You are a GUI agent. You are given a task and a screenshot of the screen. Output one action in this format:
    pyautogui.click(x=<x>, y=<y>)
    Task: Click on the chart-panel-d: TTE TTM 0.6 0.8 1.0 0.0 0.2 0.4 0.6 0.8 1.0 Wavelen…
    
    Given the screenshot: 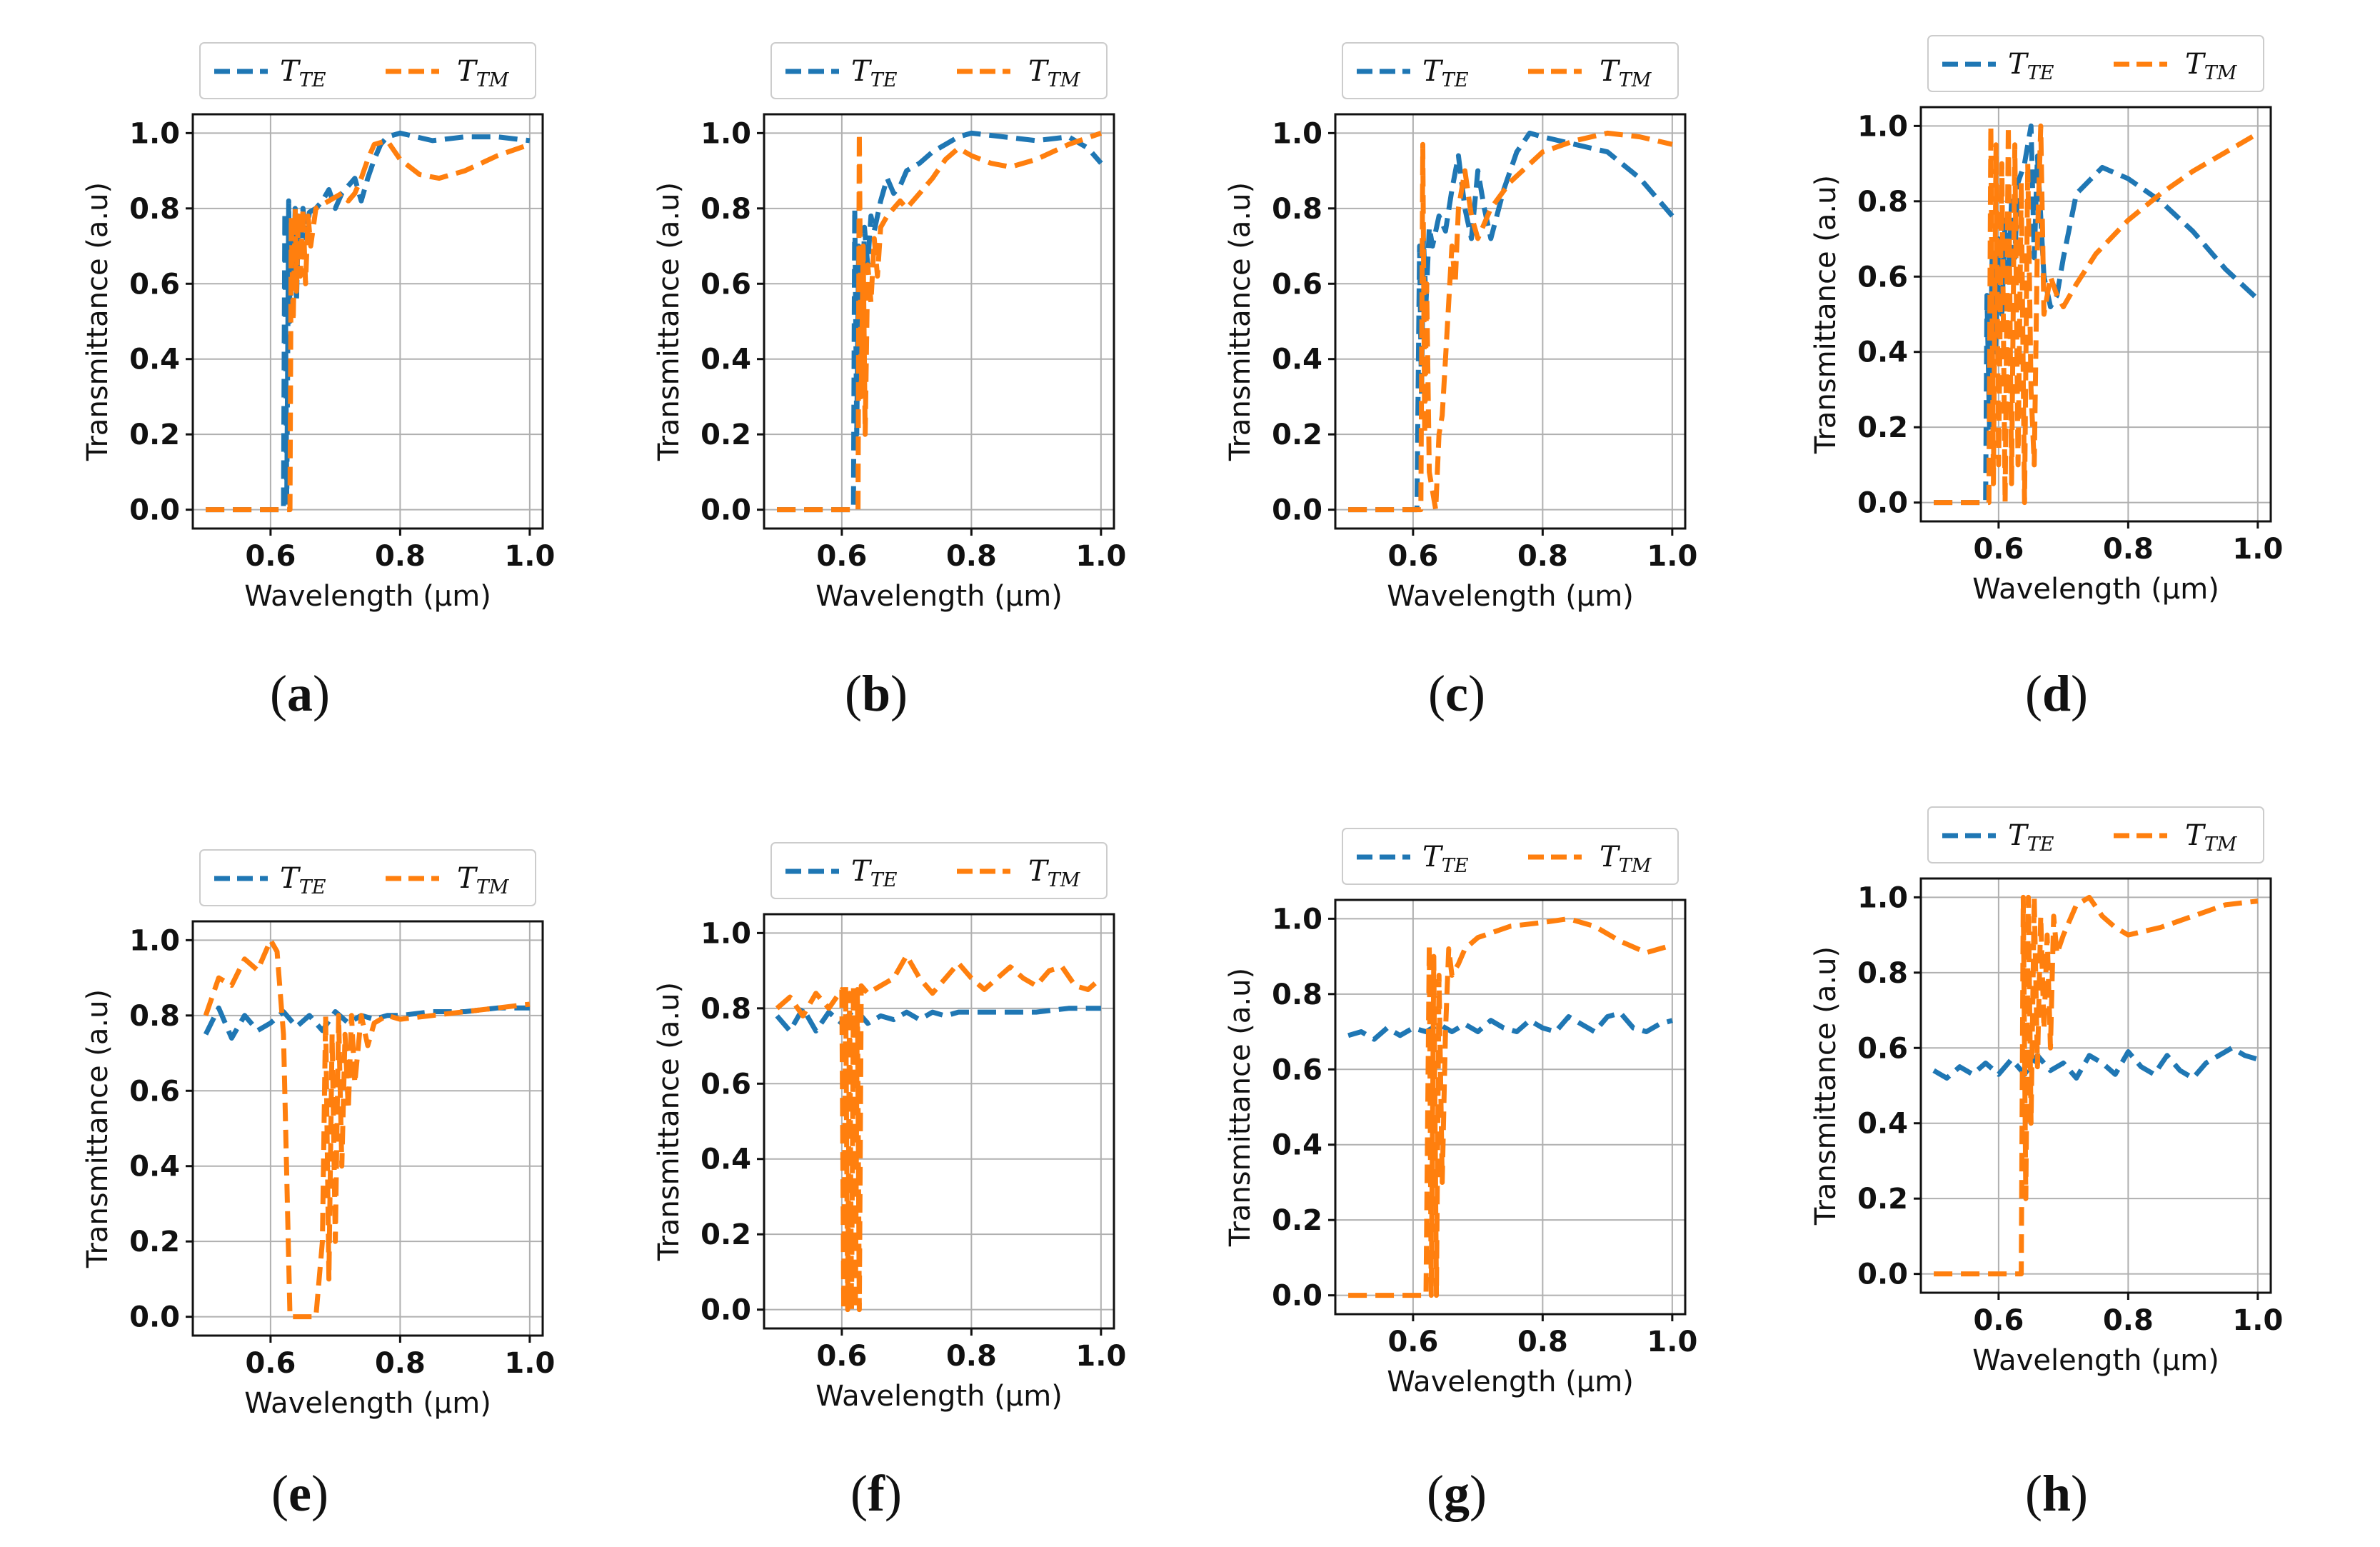 What is the action you would take?
    pyautogui.click(x=2046, y=320)
    